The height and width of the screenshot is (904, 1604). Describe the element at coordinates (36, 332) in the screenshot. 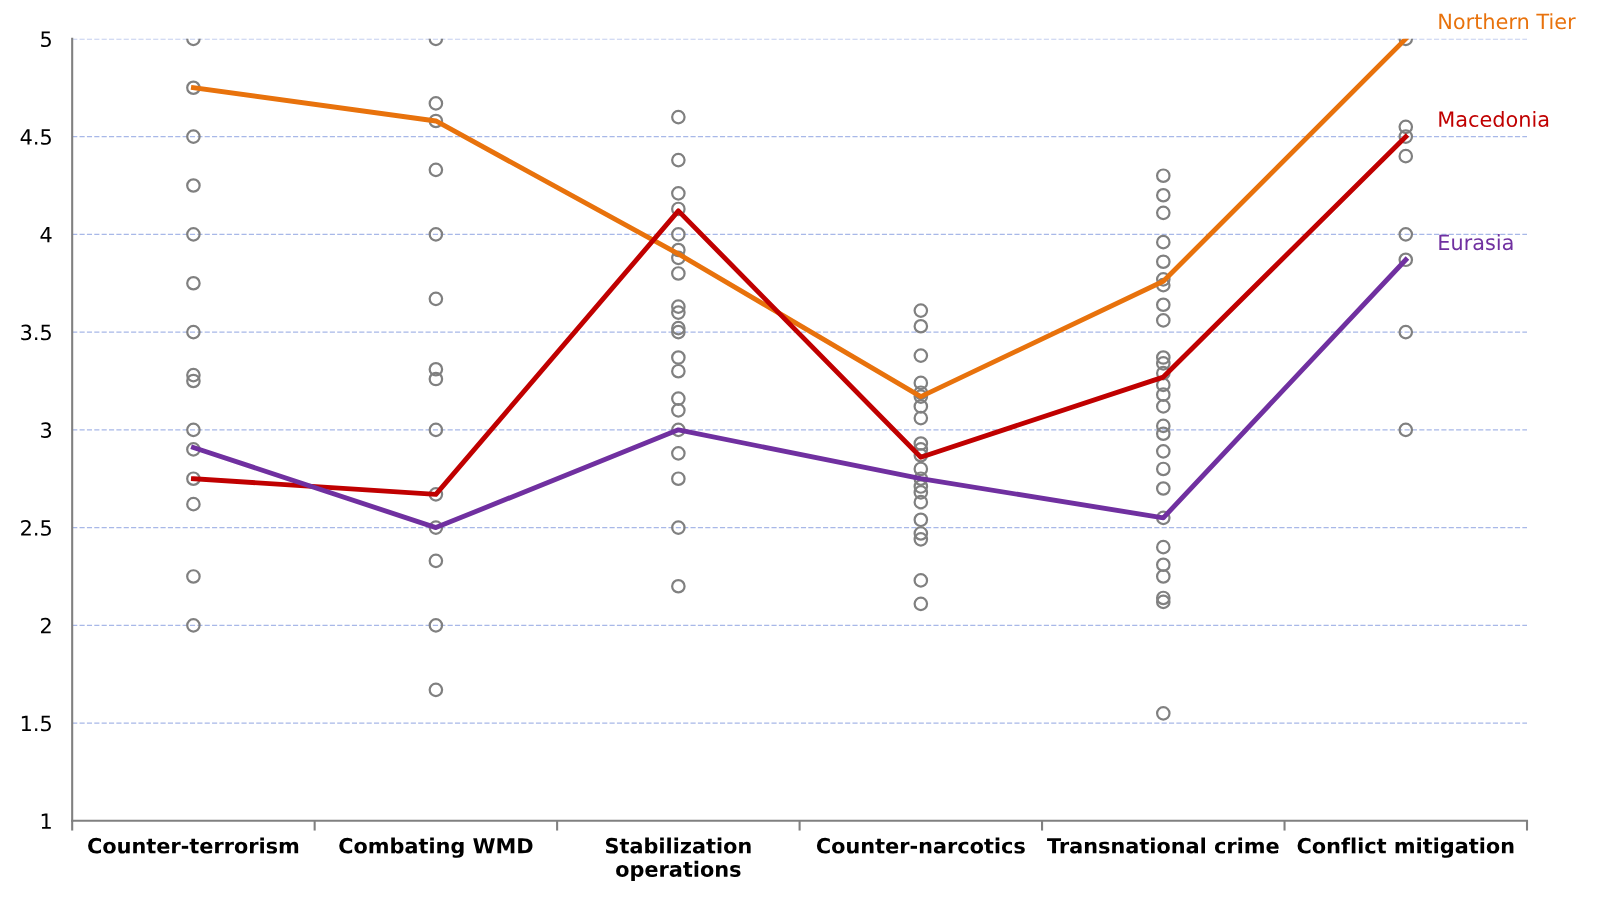

I see `y-tick-label: 3.5` at that location.